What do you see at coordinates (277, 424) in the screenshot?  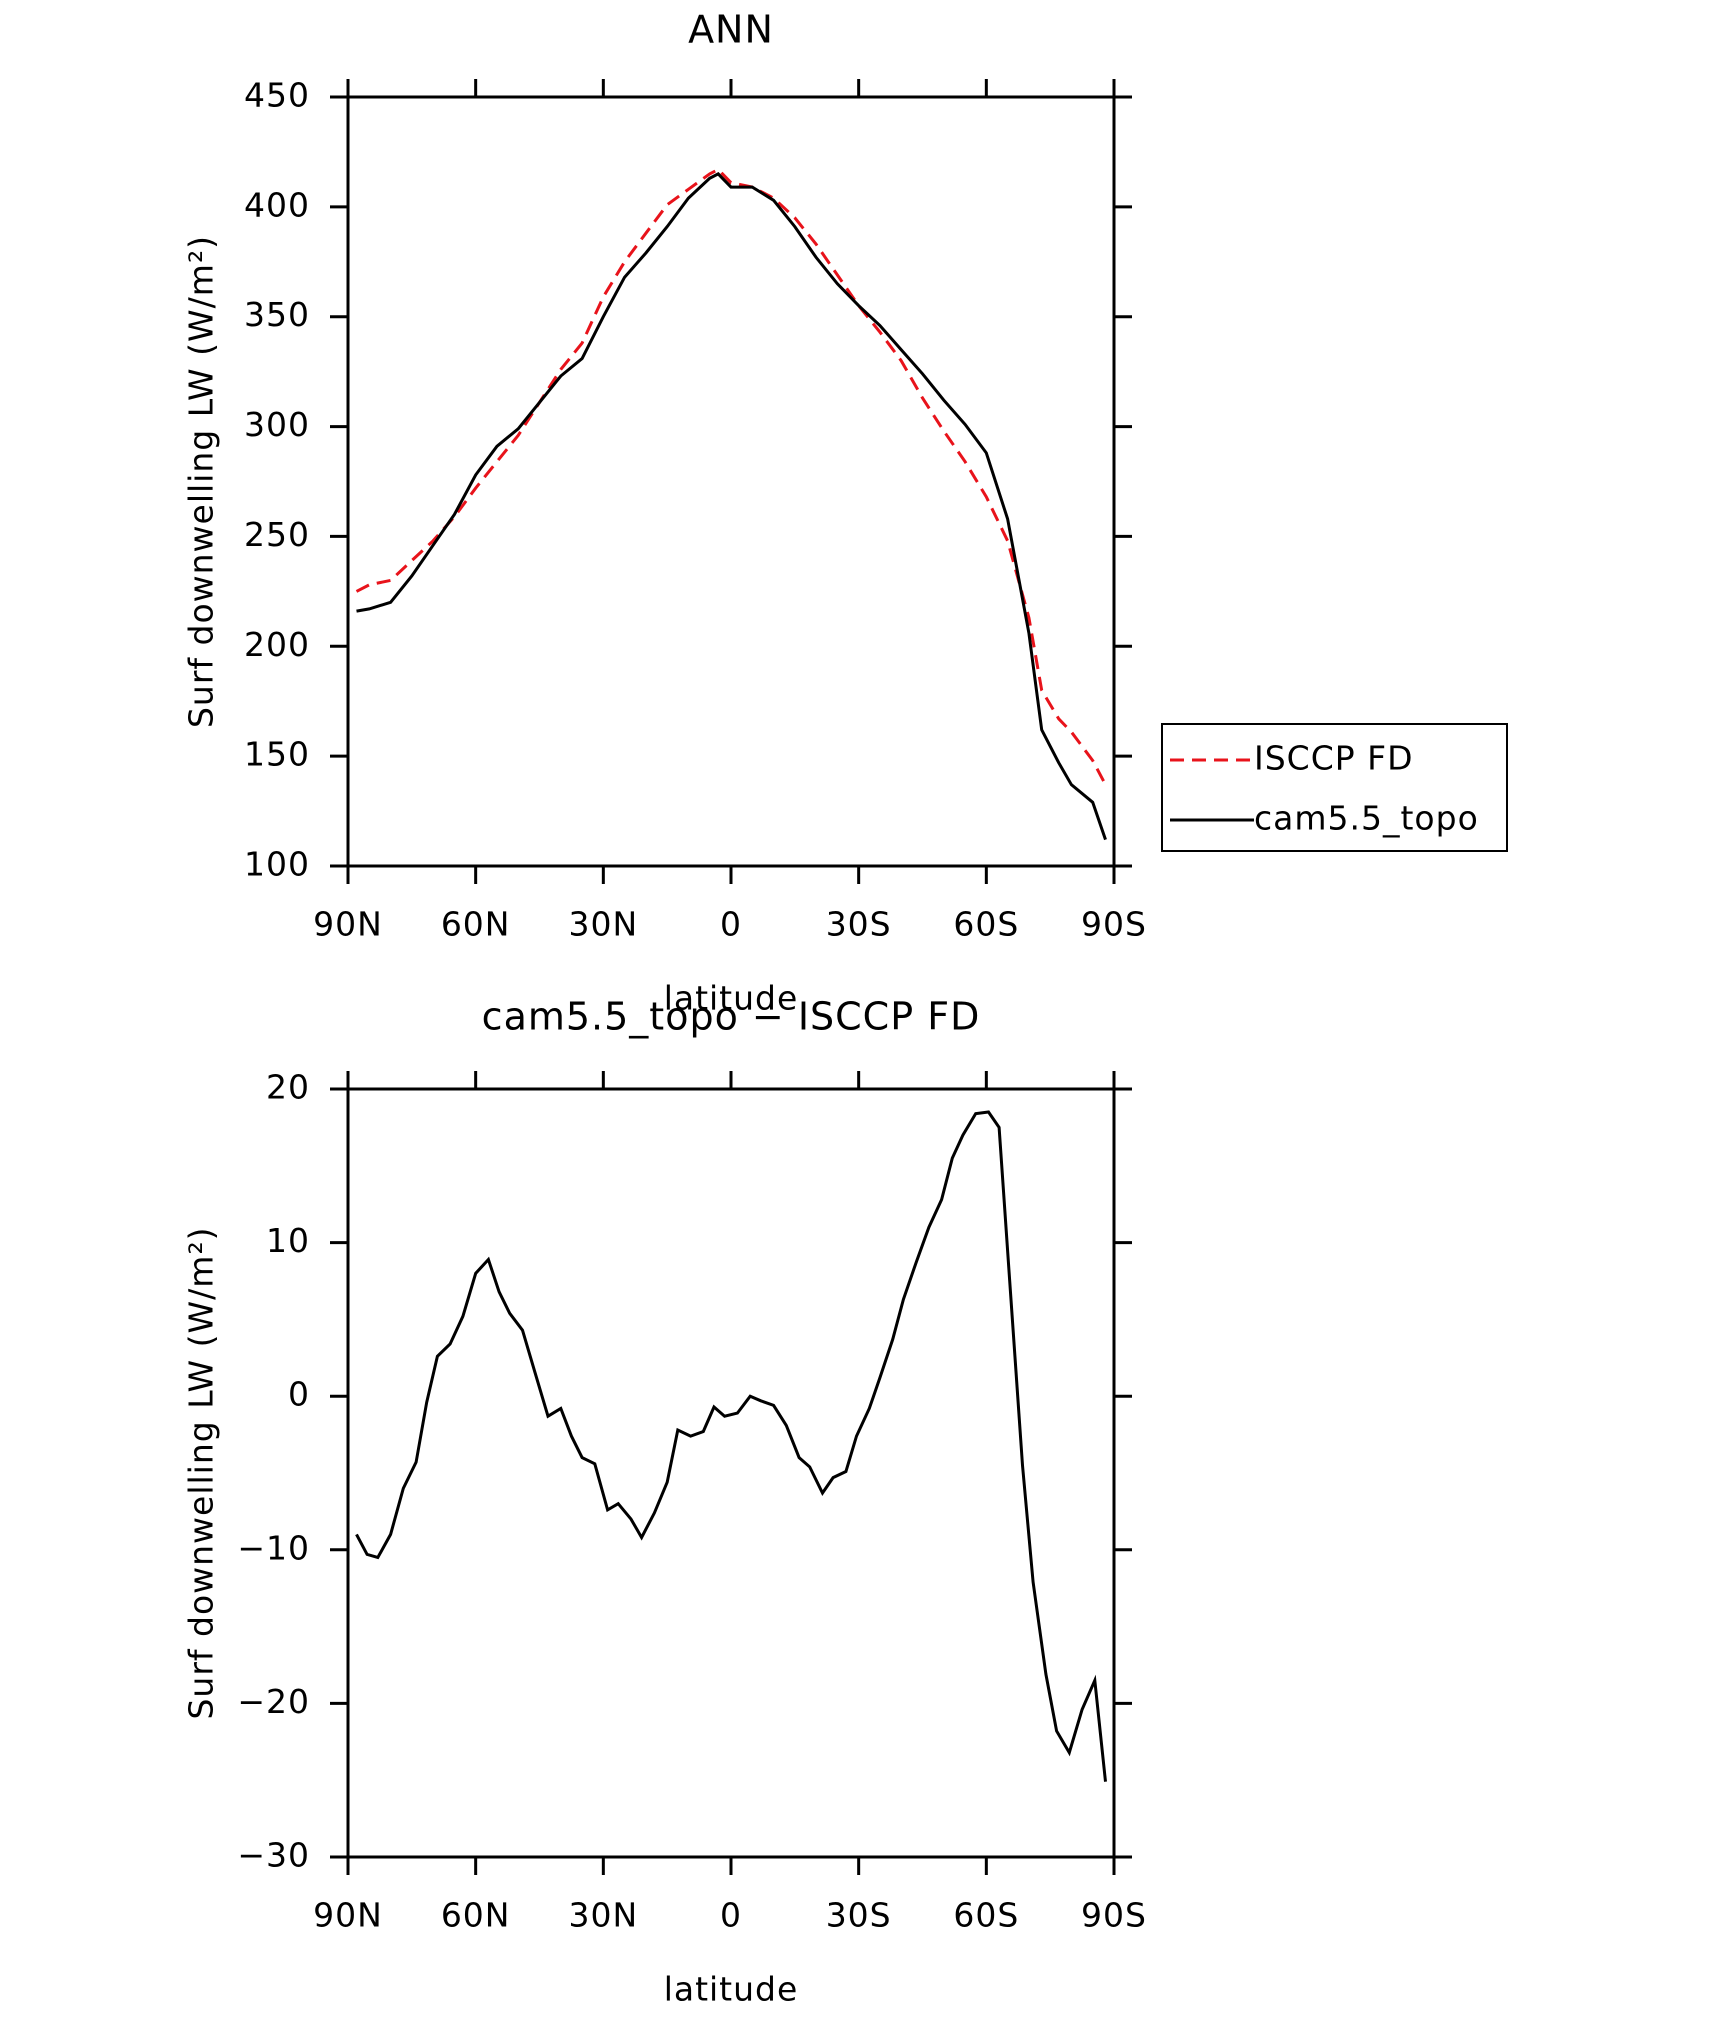 I see `y-tick-label: 300` at bounding box center [277, 424].